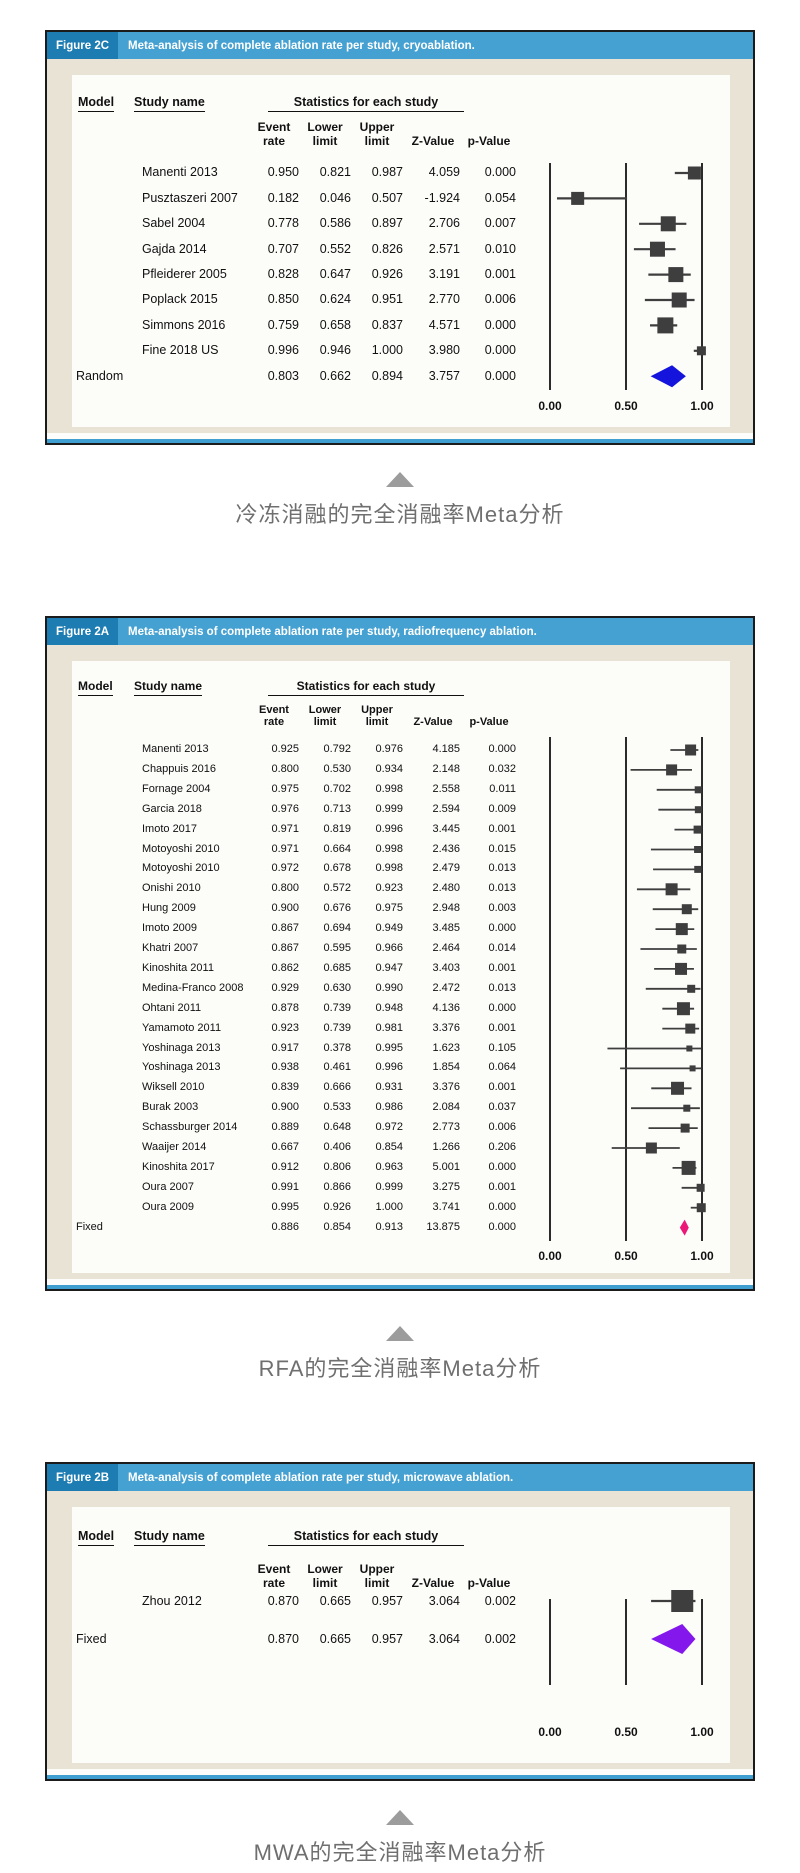  I want to click on lower-value: 0.678, so click(337, 868).